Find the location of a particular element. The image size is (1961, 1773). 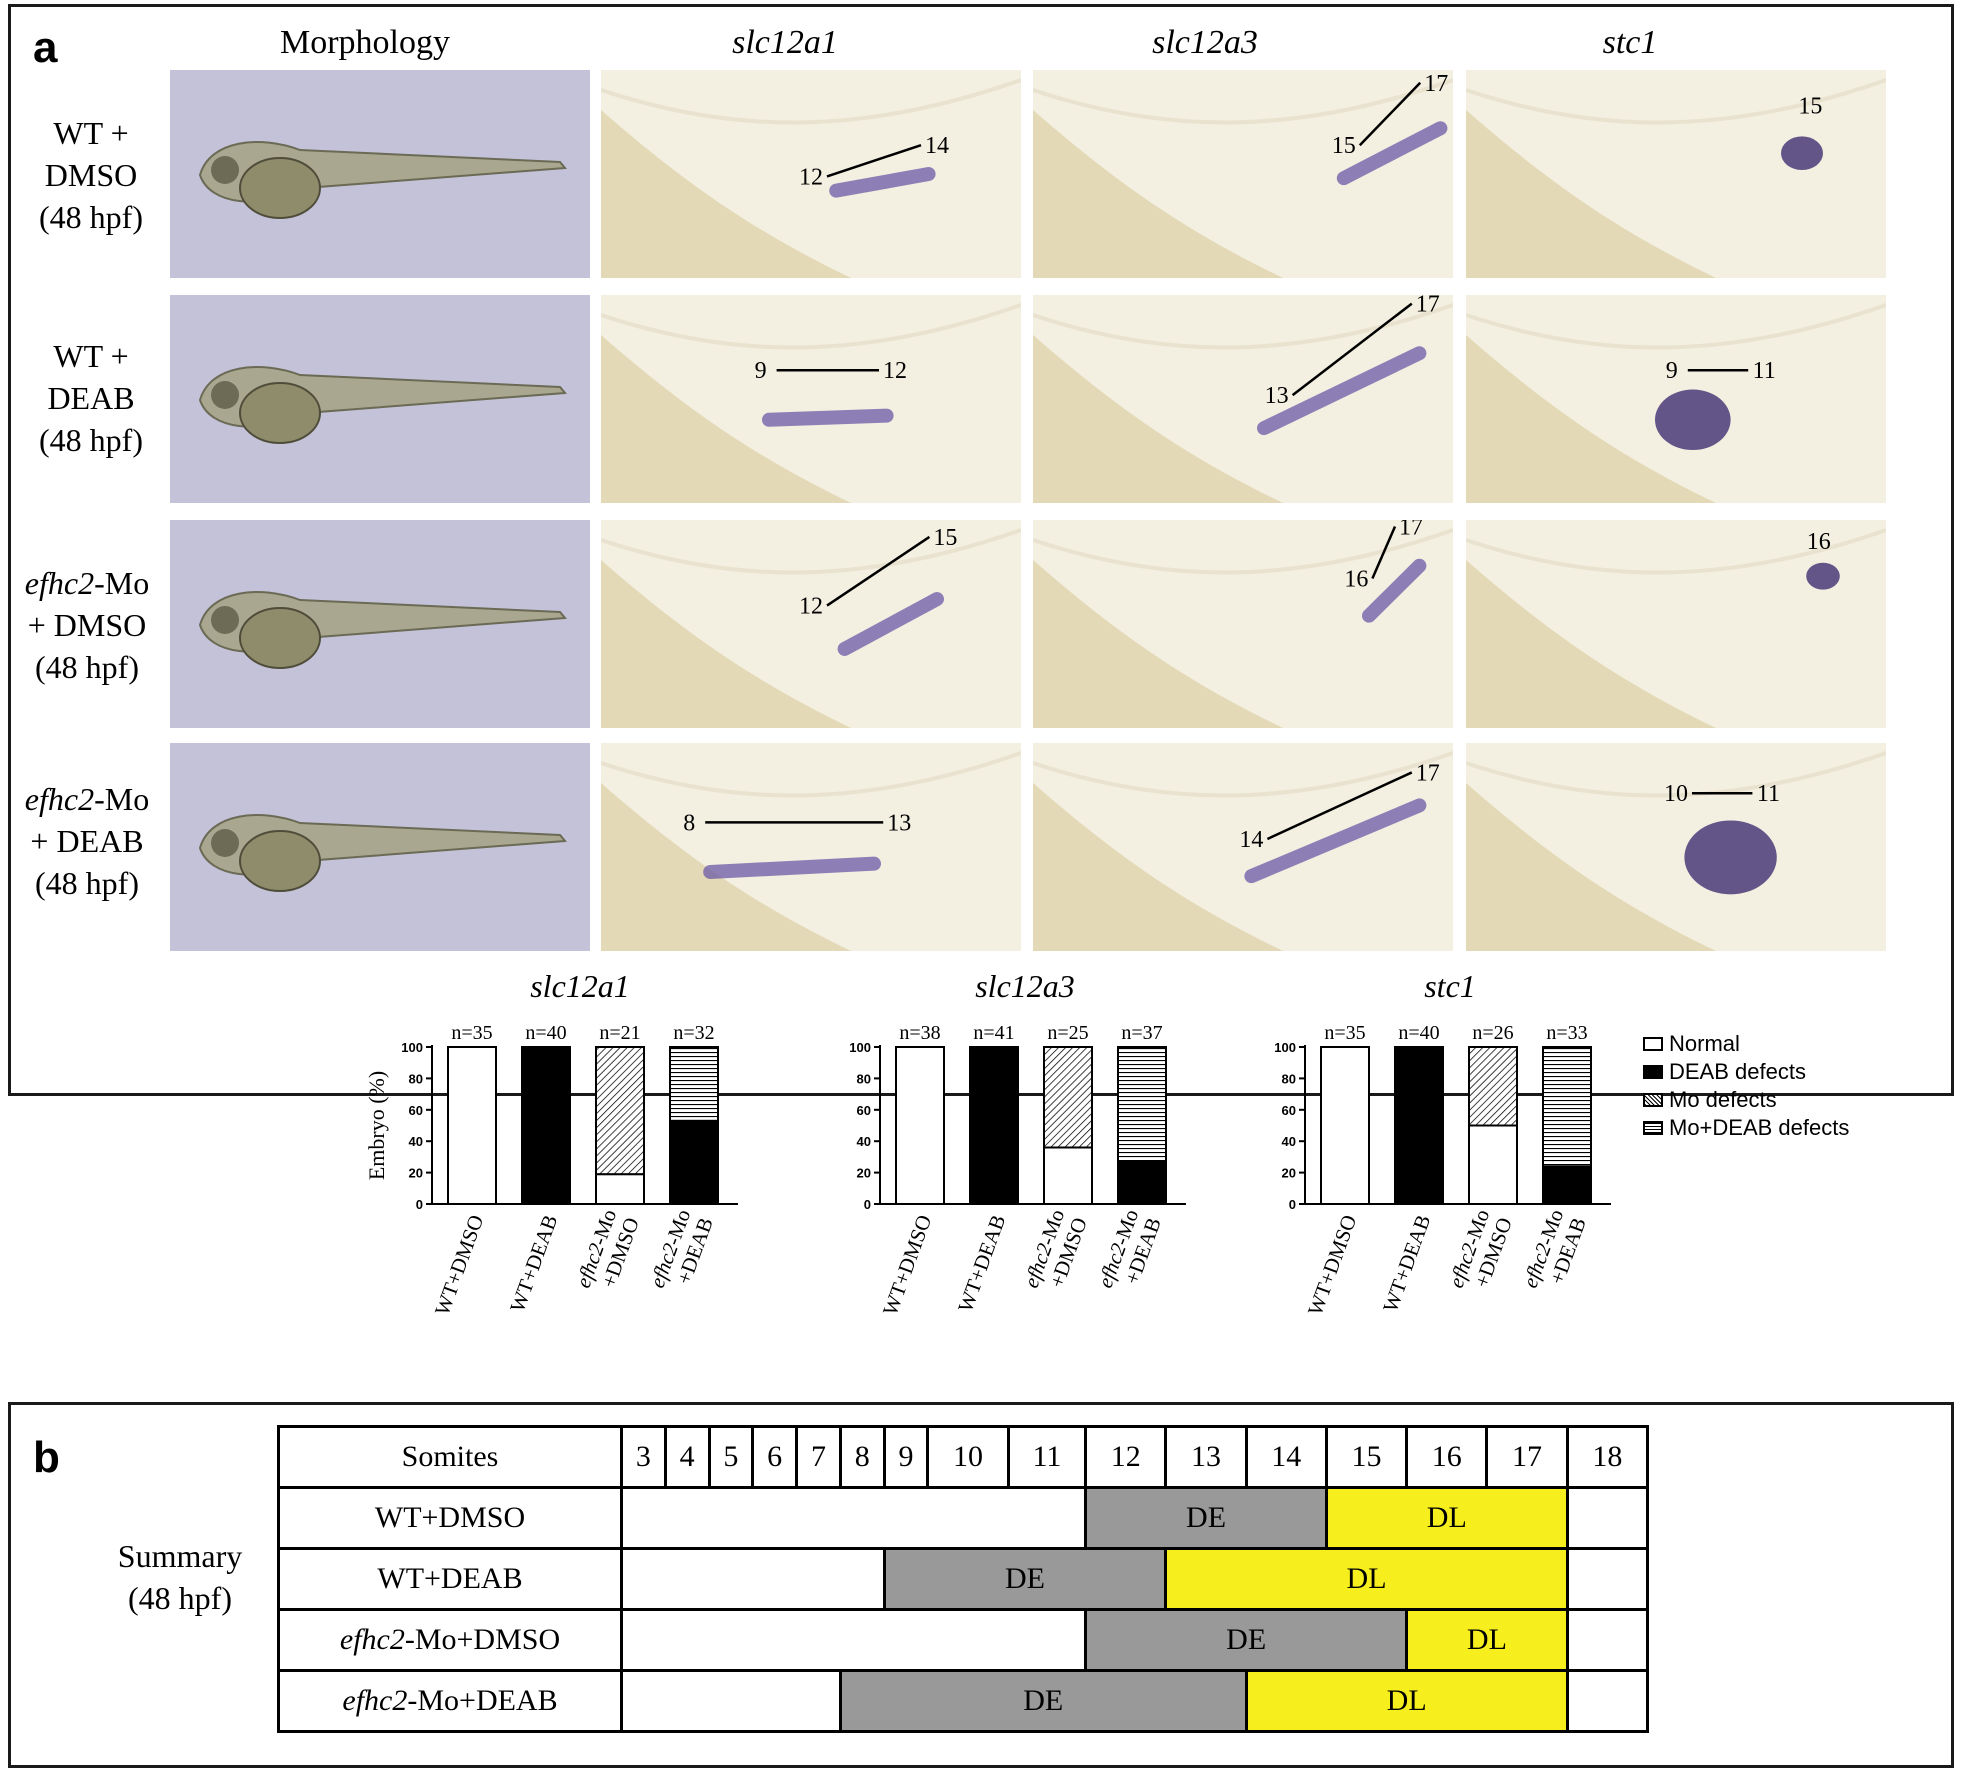

somite-number: 4 is located at coordinates (687, 1457).